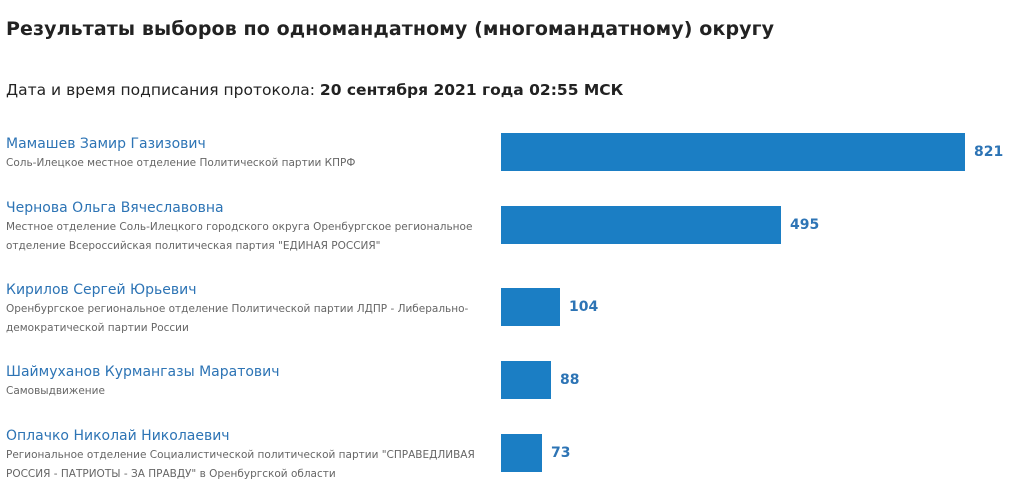 The width and height of the screenshot is (1016, 502). I want to click on candidate-name-link: Оплачко Николай Николаевич, so click(118, 436).